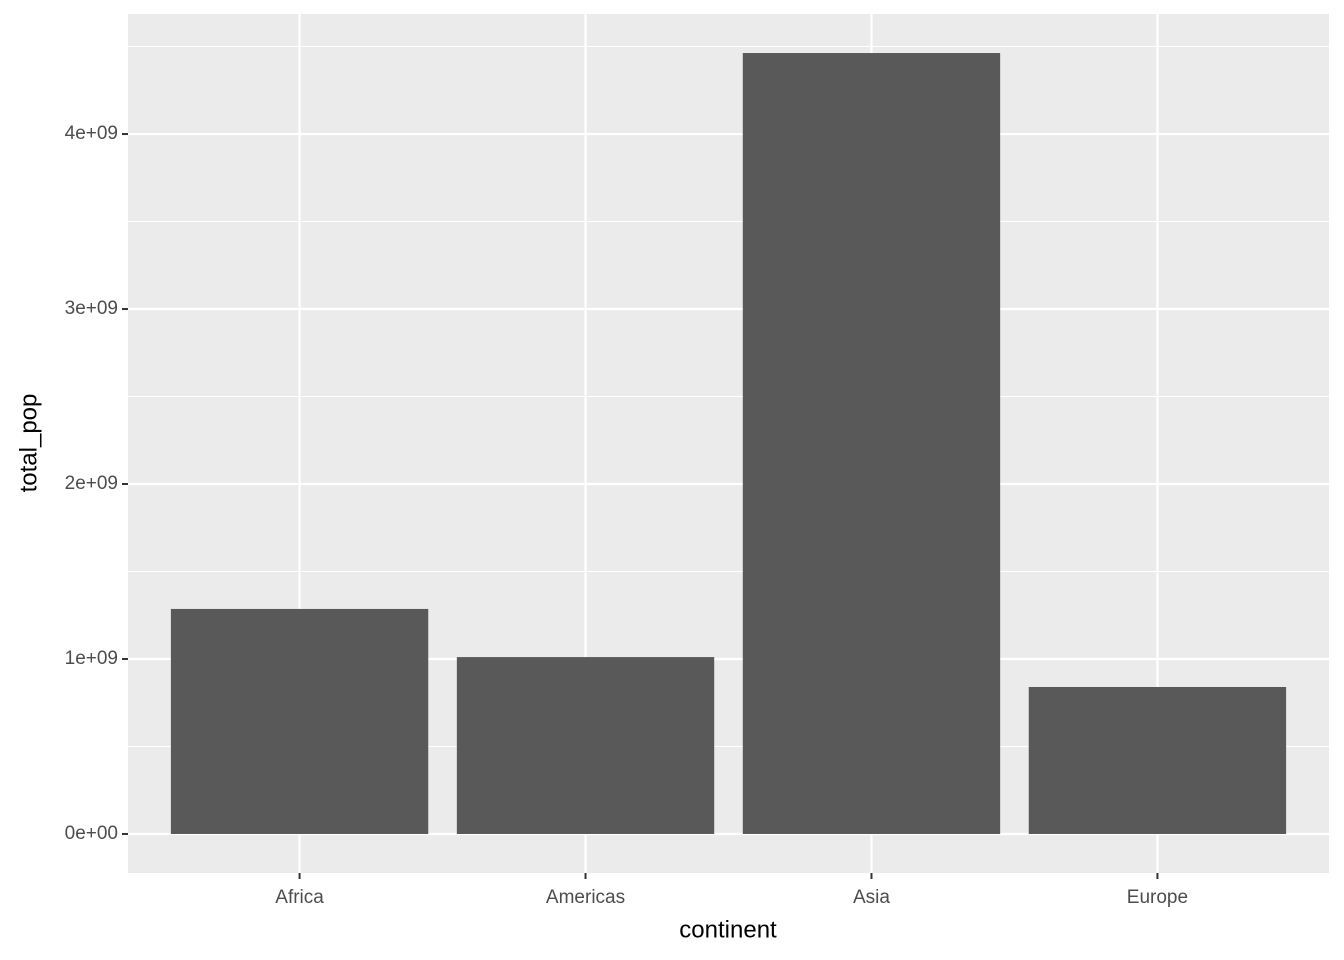 The width and height of the screenshot is (1344, 960). I want to click on x-axis-title: continent, so click(728, 929).